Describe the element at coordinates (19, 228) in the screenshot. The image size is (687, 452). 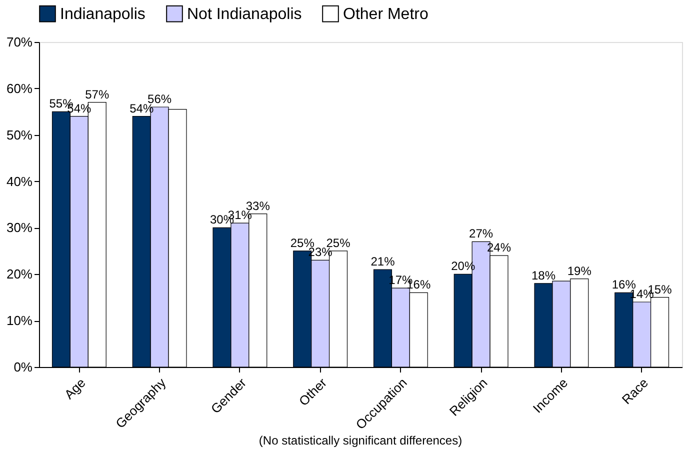
I see `y-tick-label: 30%` at that location.